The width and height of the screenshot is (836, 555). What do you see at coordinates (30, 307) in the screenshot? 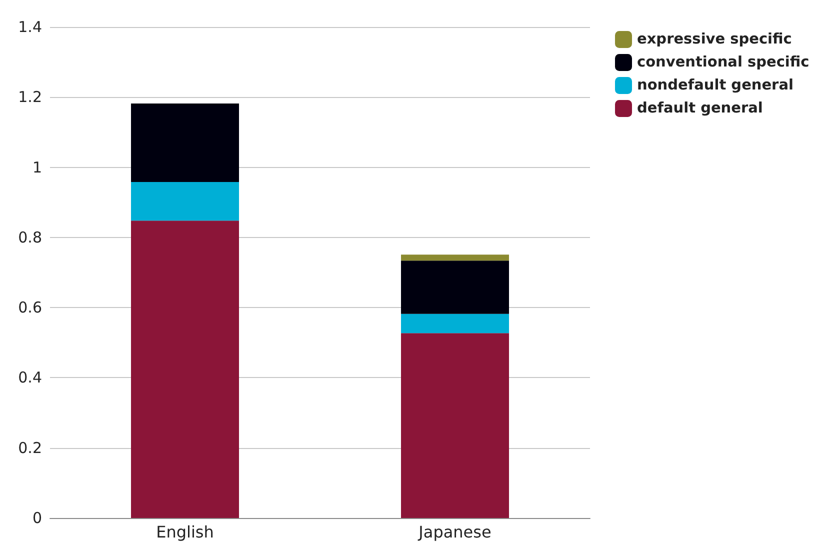
I see `y-tick-label: 0.6` at bounding box center [30, 307].